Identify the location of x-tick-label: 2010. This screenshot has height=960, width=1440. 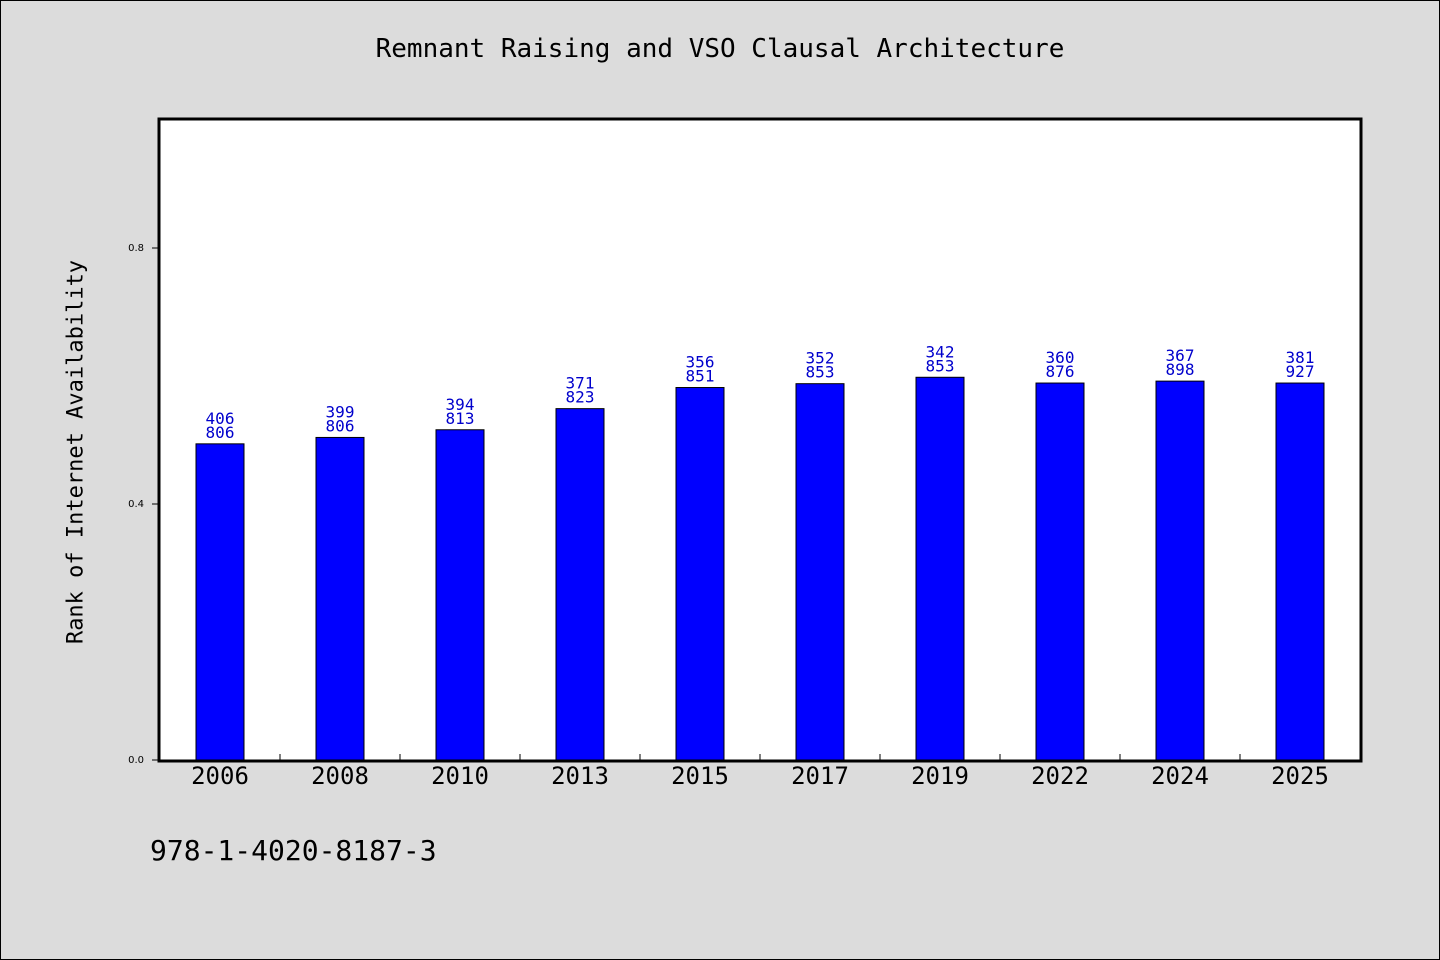
(460, 776).